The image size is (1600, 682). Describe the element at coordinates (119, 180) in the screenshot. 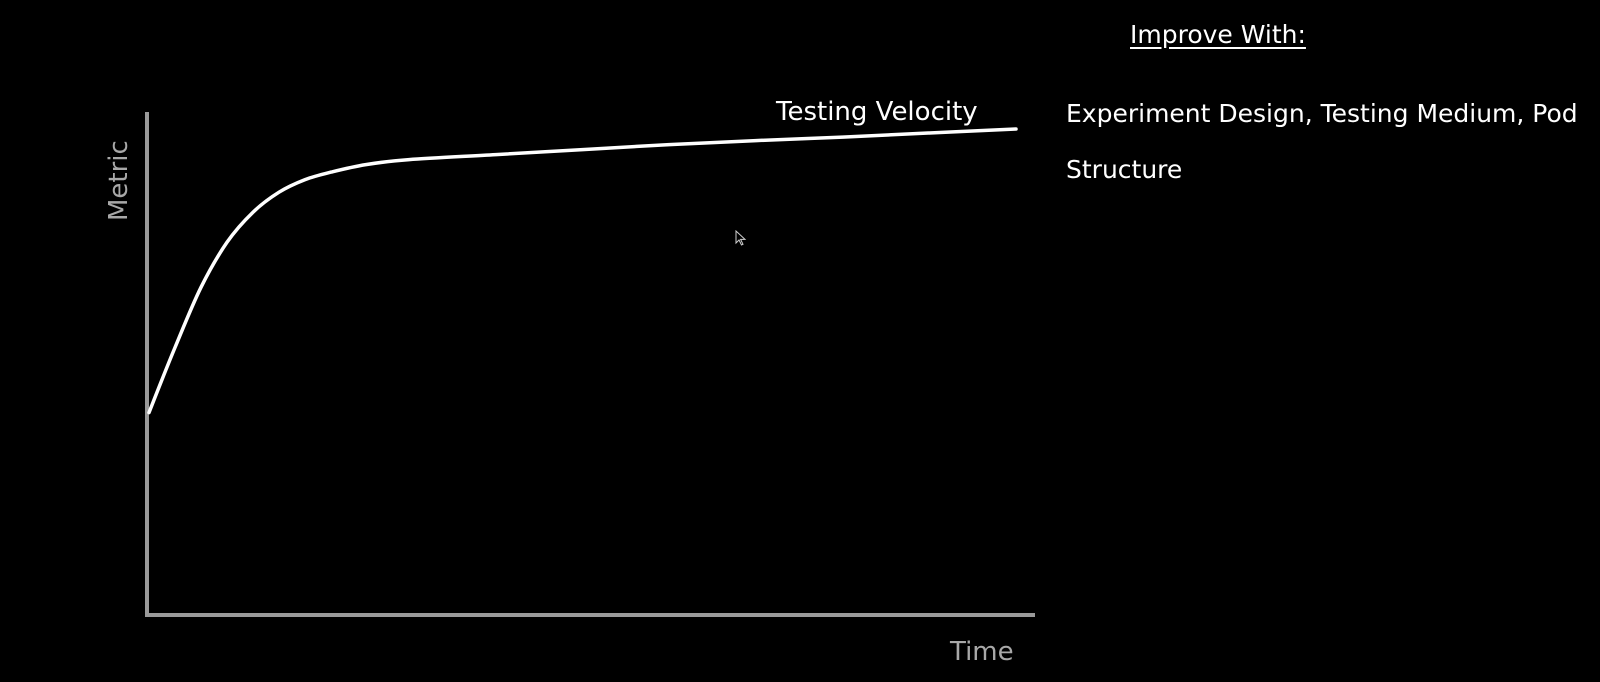

I see `y-axis-label: Metric` at that location.